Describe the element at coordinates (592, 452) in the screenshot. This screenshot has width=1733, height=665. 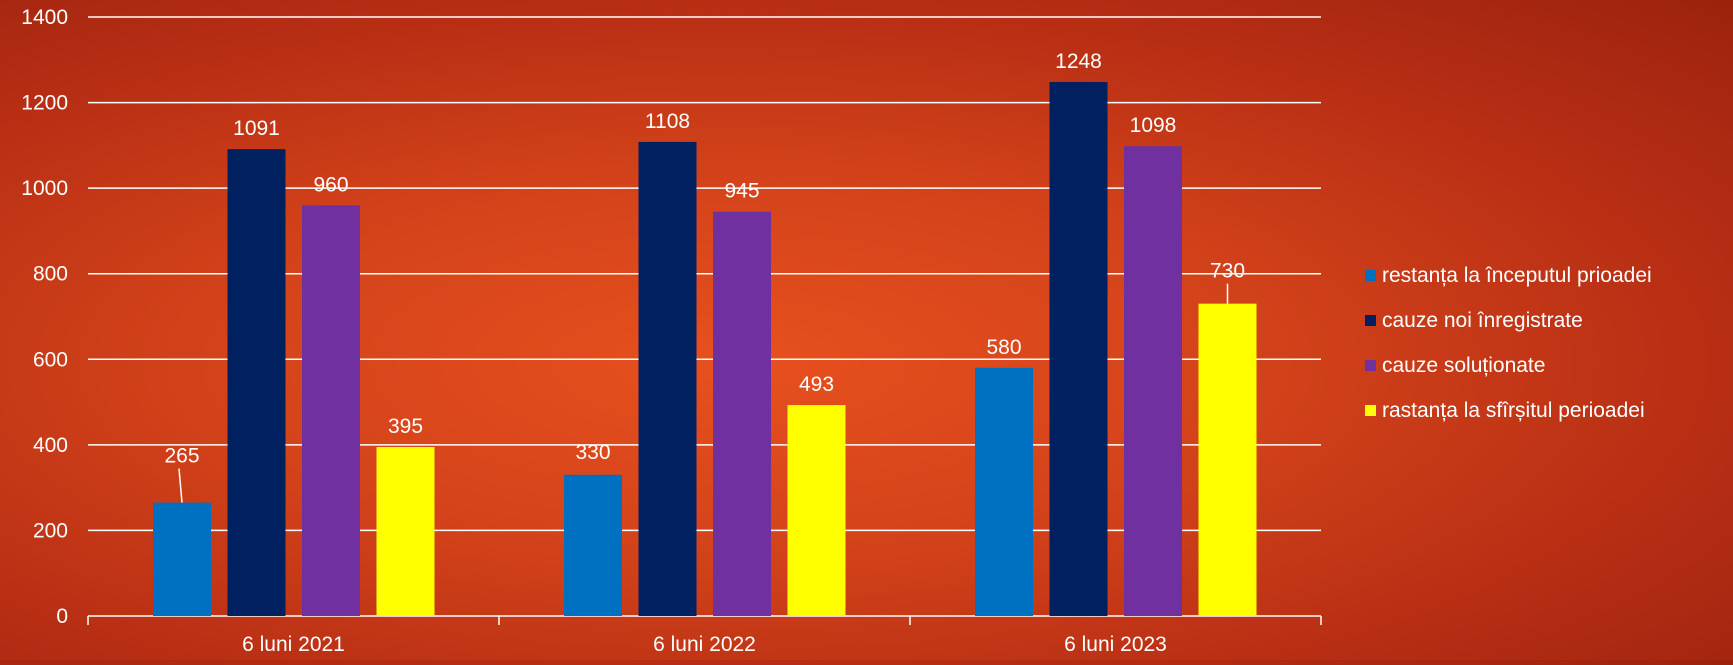
I see `data-label-series-1-cat-2: 330` at that location.